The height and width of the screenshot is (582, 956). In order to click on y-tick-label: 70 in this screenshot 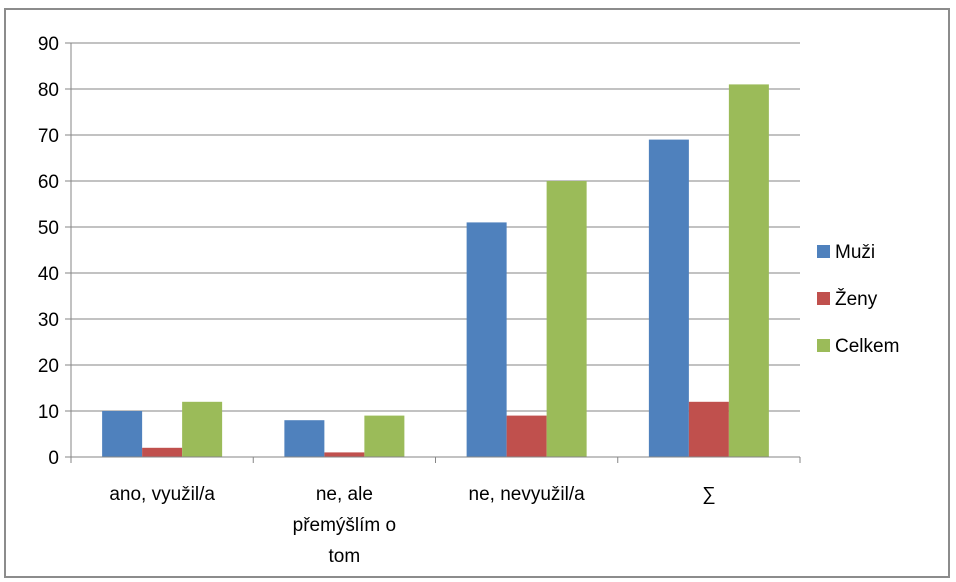, I will do `click(48, 136)`.